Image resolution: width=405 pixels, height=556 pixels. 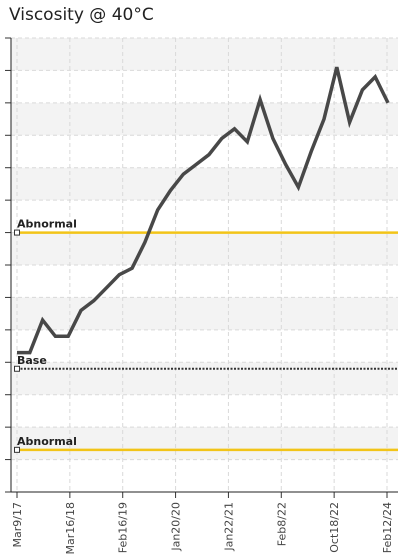 I want to click on x-tick-label: Feb12/24, so click(x=387, y=527).